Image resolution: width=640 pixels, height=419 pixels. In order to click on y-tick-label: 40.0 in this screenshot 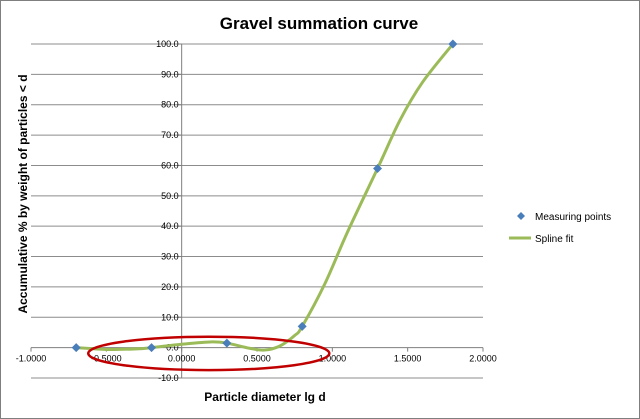, I will do `click(170, 226)`.